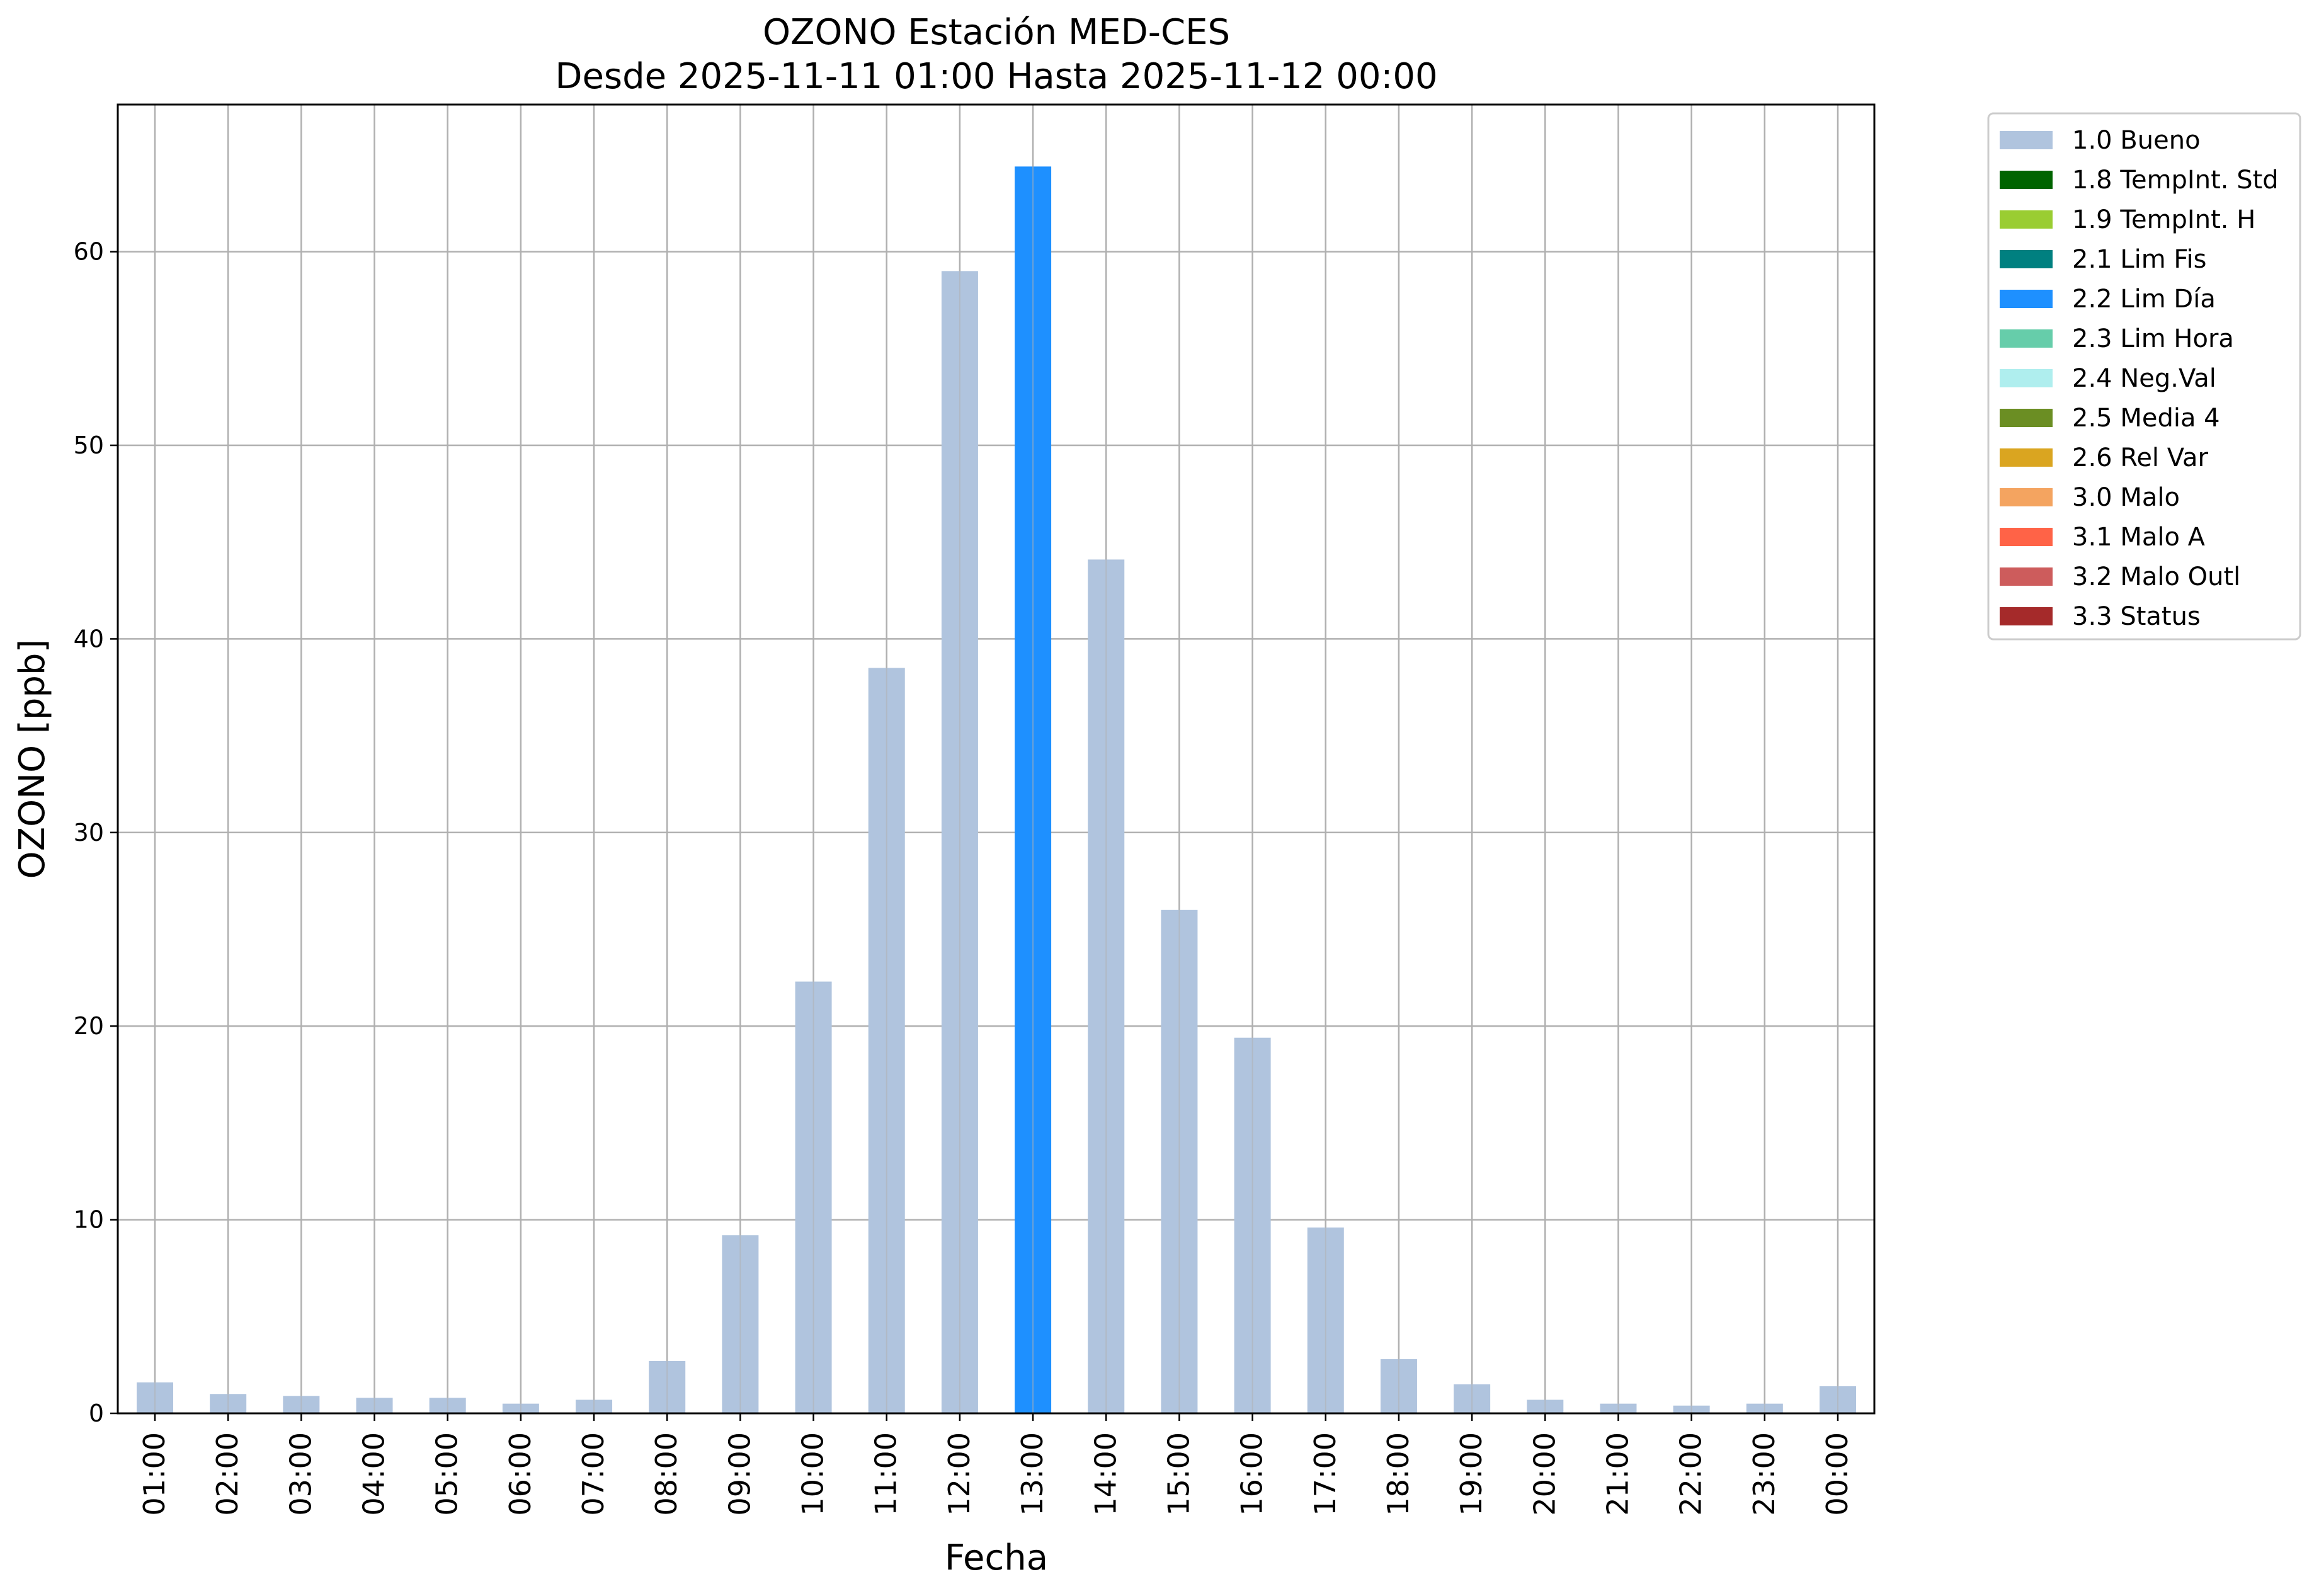  I want to click on chart-title: OZONO Estación MED-CES, so click(996, 32).